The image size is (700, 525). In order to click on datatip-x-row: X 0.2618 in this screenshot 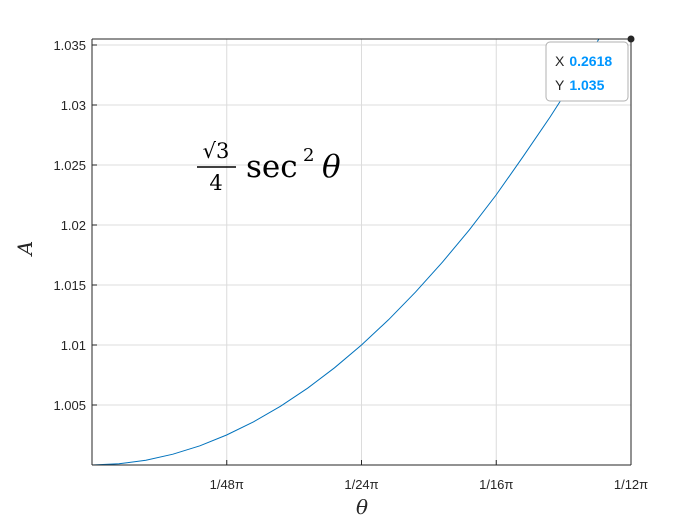, I will do `click(583, 61)`.